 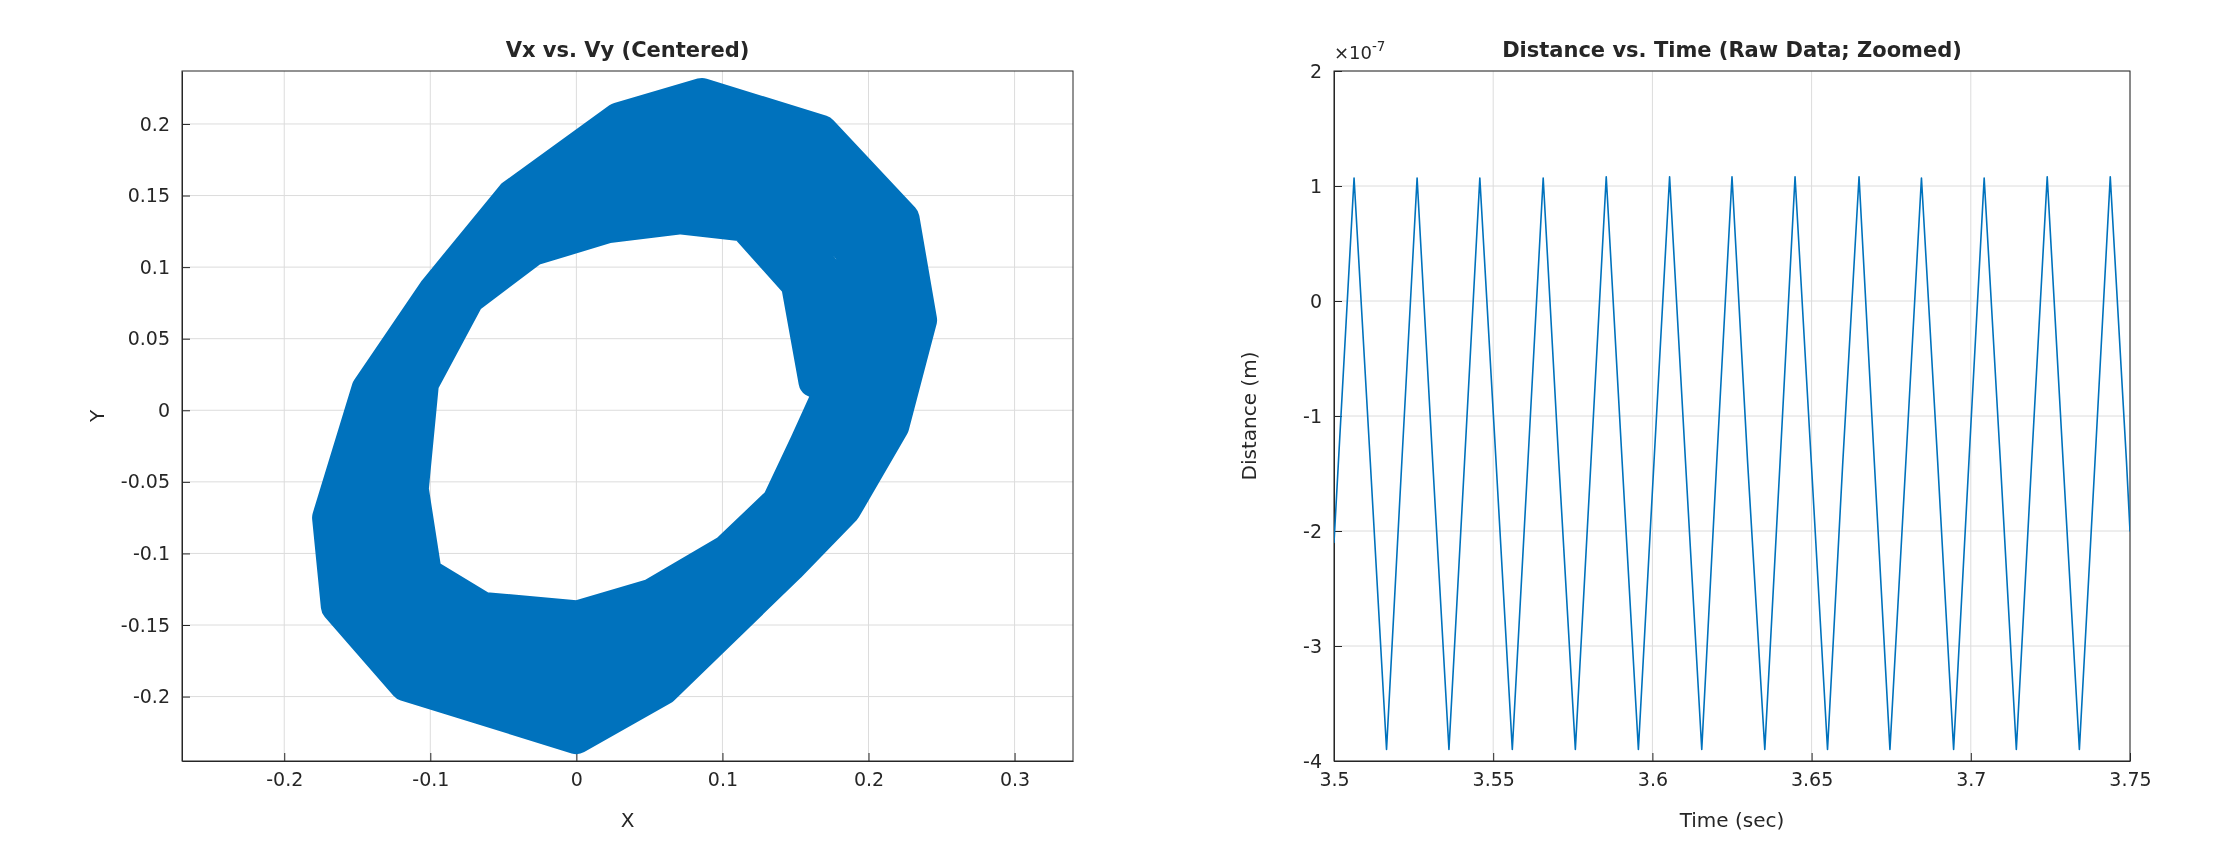 I want to click on x-tick-label: 3.65, so click(x=1812, y=779).